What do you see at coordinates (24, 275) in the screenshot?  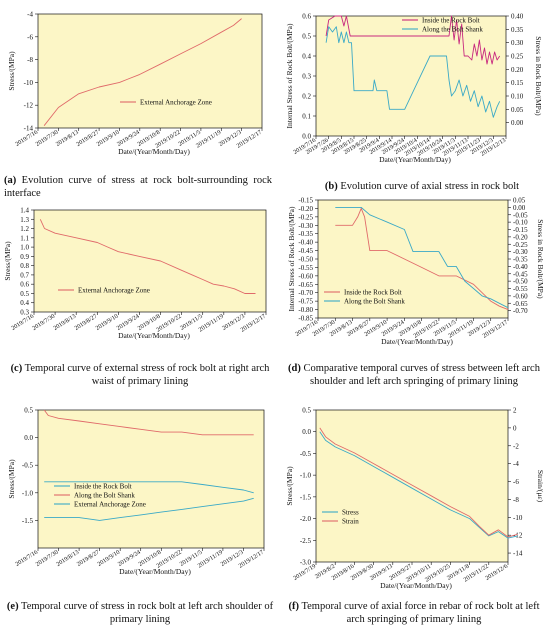 I see `ytick-label: 0.7` at bounding box center [24, 275].